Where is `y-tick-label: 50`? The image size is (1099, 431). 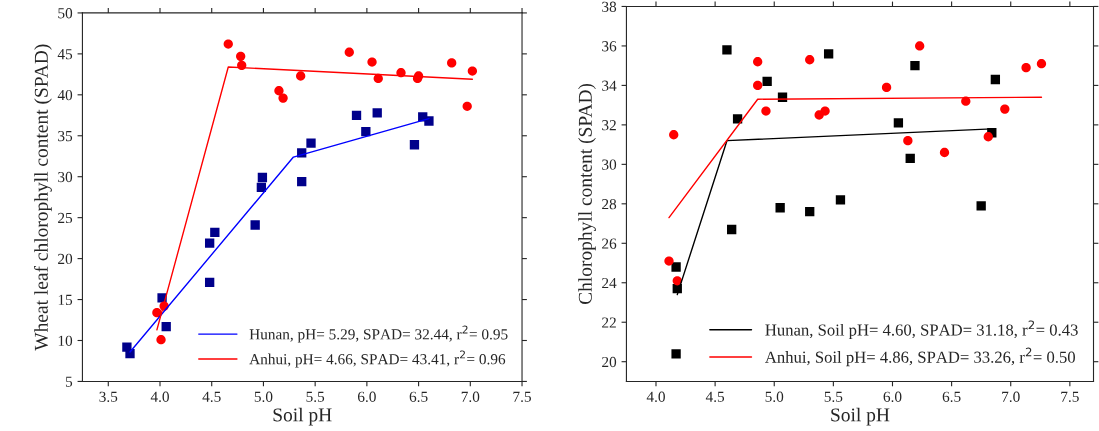 y-tick-label: 50 is located at coordinates (65, 13).